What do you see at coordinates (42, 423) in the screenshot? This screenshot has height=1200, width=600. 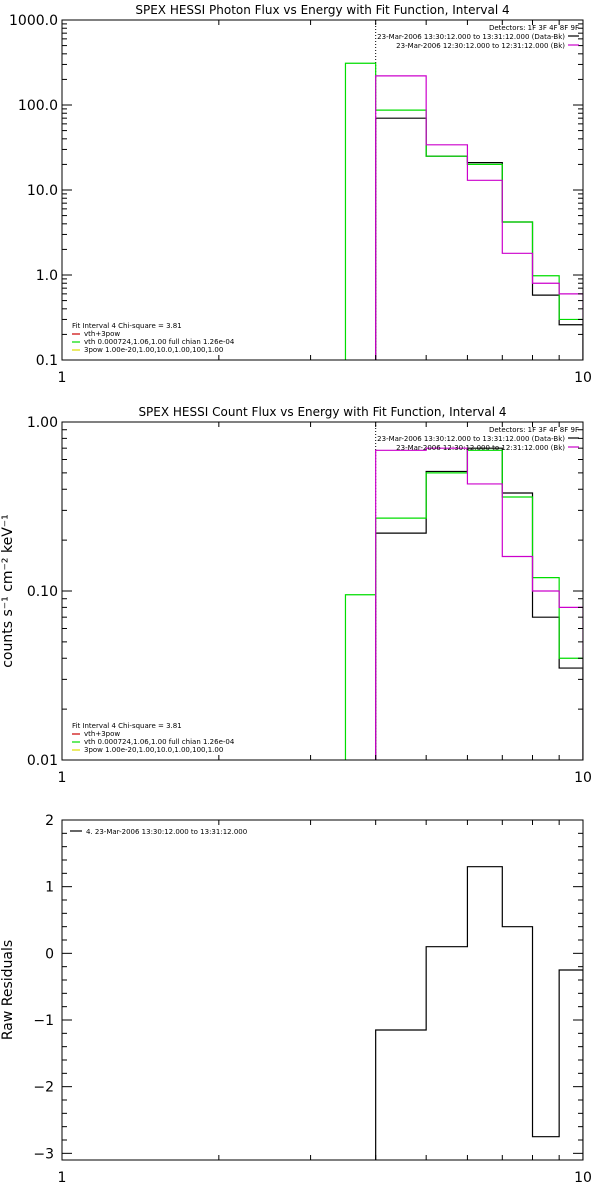 I see `y-tick-label: 1.00` at bounding box center [42, 423].